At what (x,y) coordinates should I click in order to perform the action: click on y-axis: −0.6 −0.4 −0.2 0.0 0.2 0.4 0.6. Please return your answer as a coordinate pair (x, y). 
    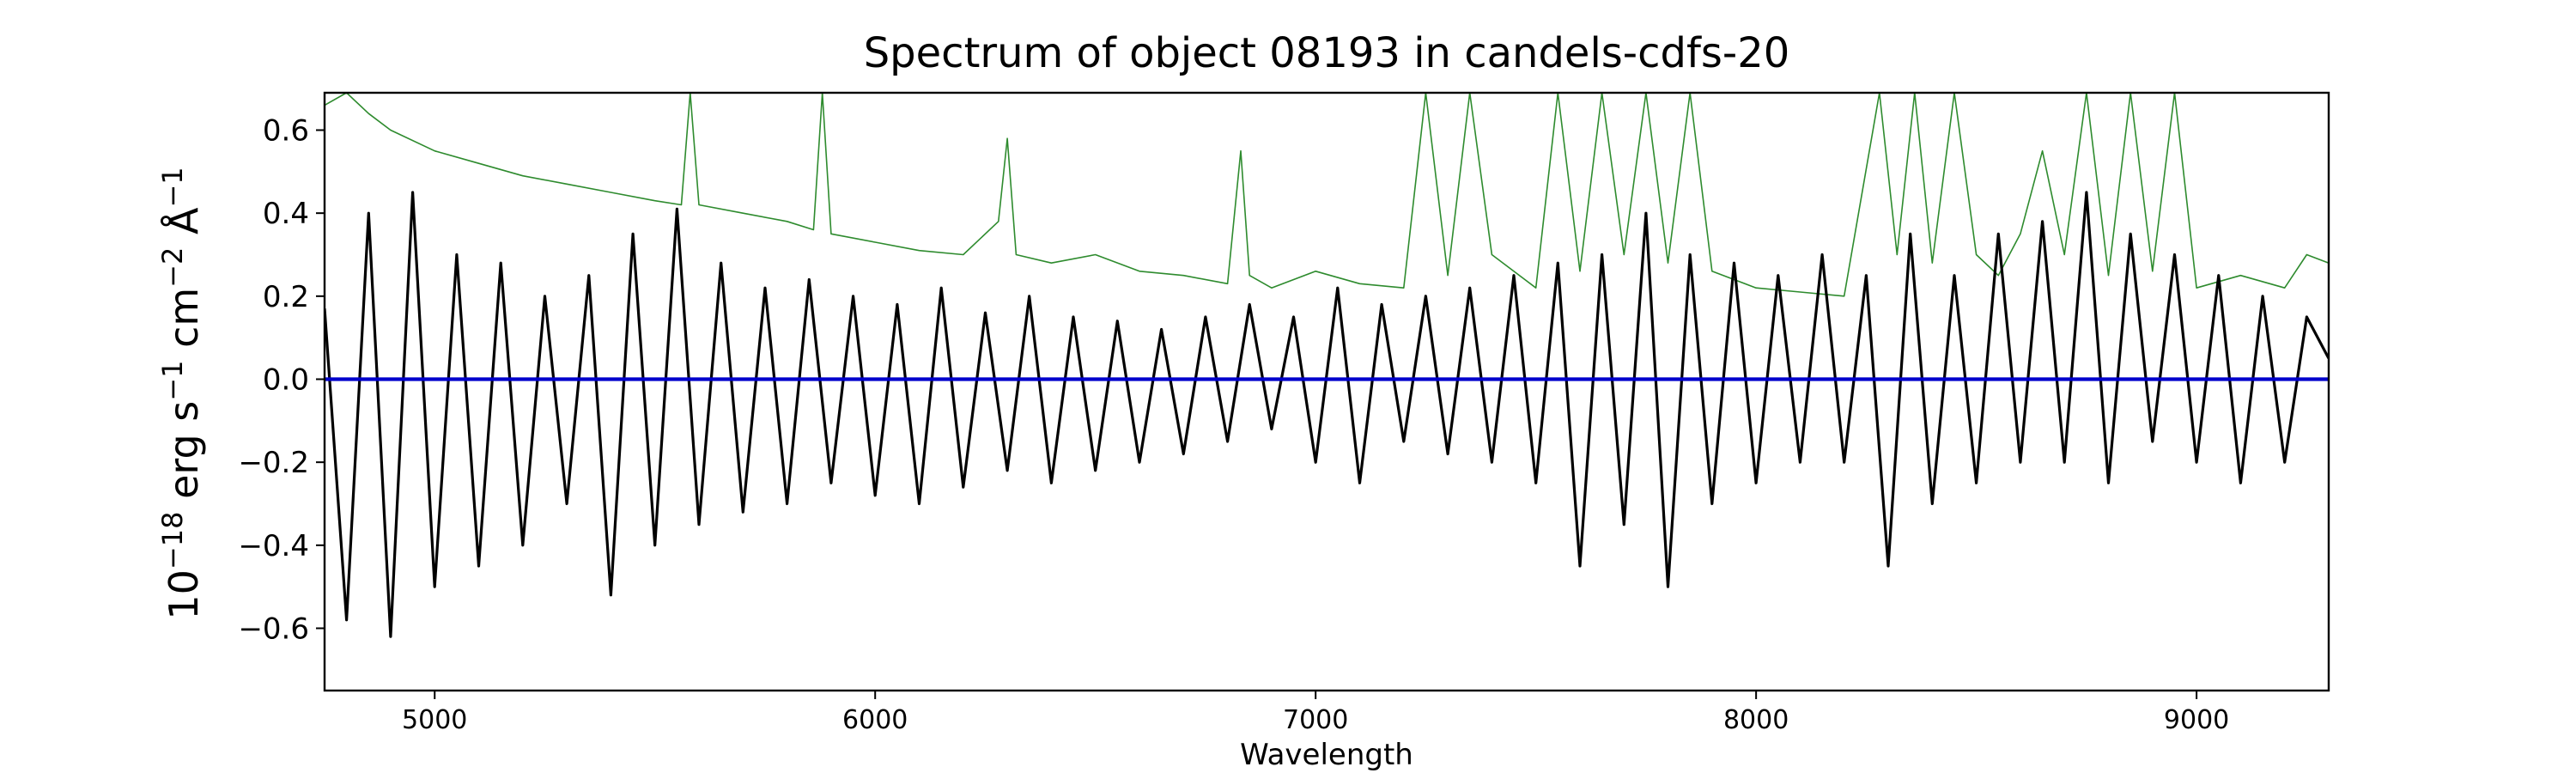
    Looking at the image, I should click on (281, 380).